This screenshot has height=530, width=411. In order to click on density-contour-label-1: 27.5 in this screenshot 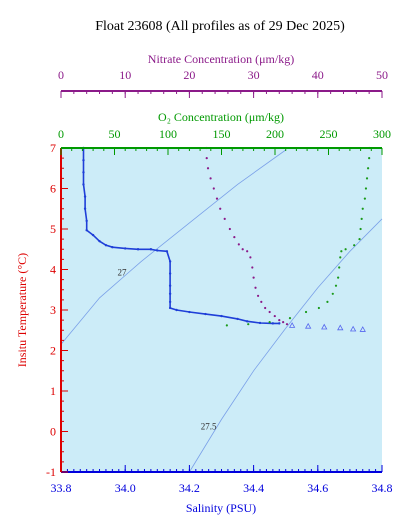, I will do `click(209, 426)`.